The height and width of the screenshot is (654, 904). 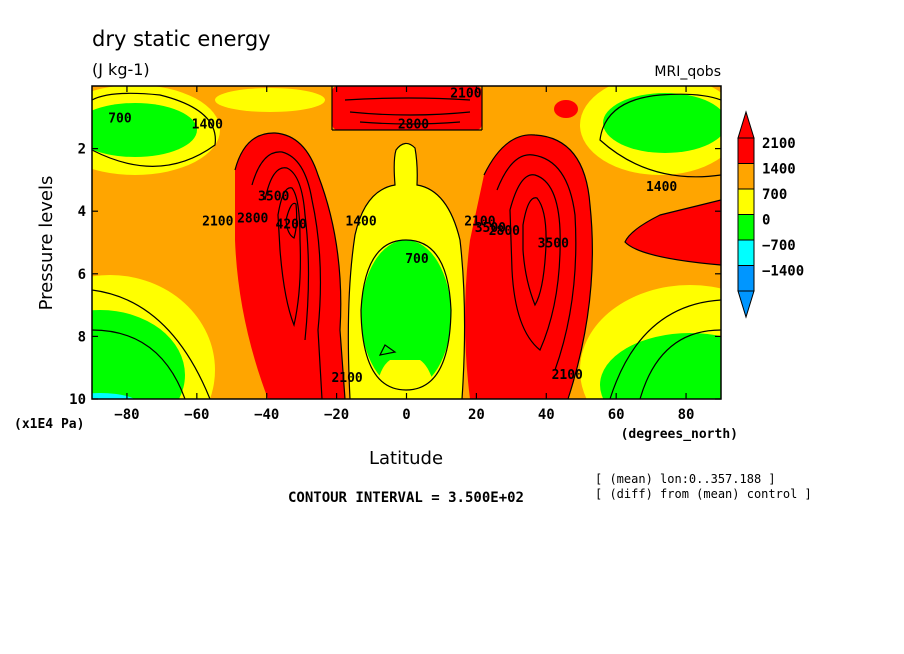 I want to click on x-tick-label: 40, so click(x=546, y=415).